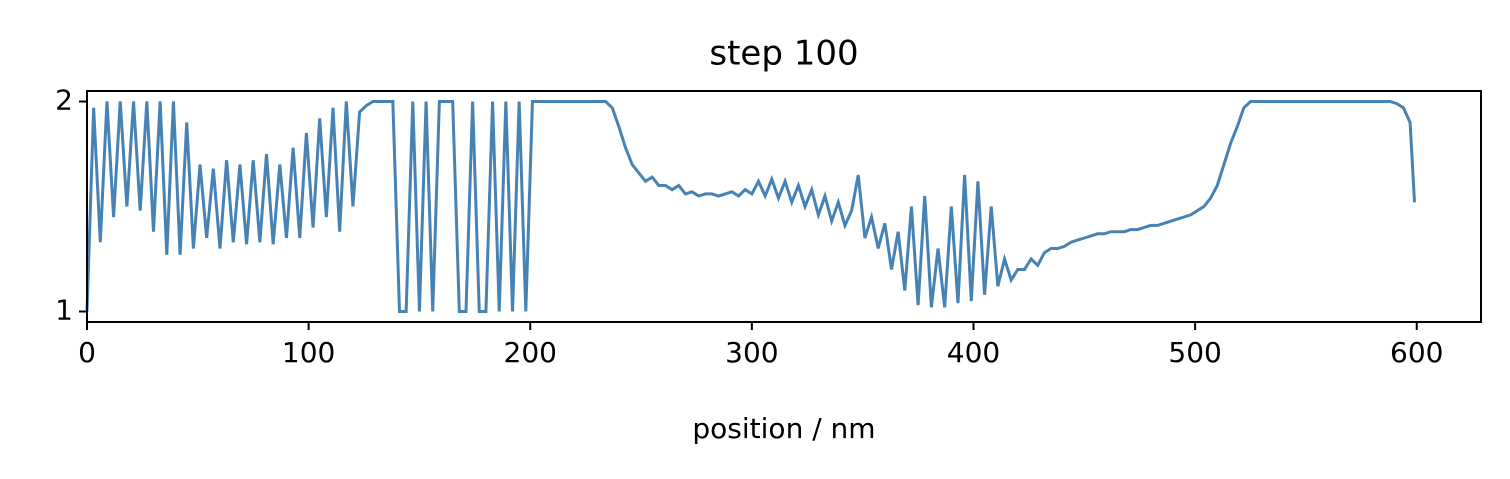 Image resolution: width=1510 pixels, height=479 pixels. I want to click on x-tick-label: 600, so click(1416, 352).